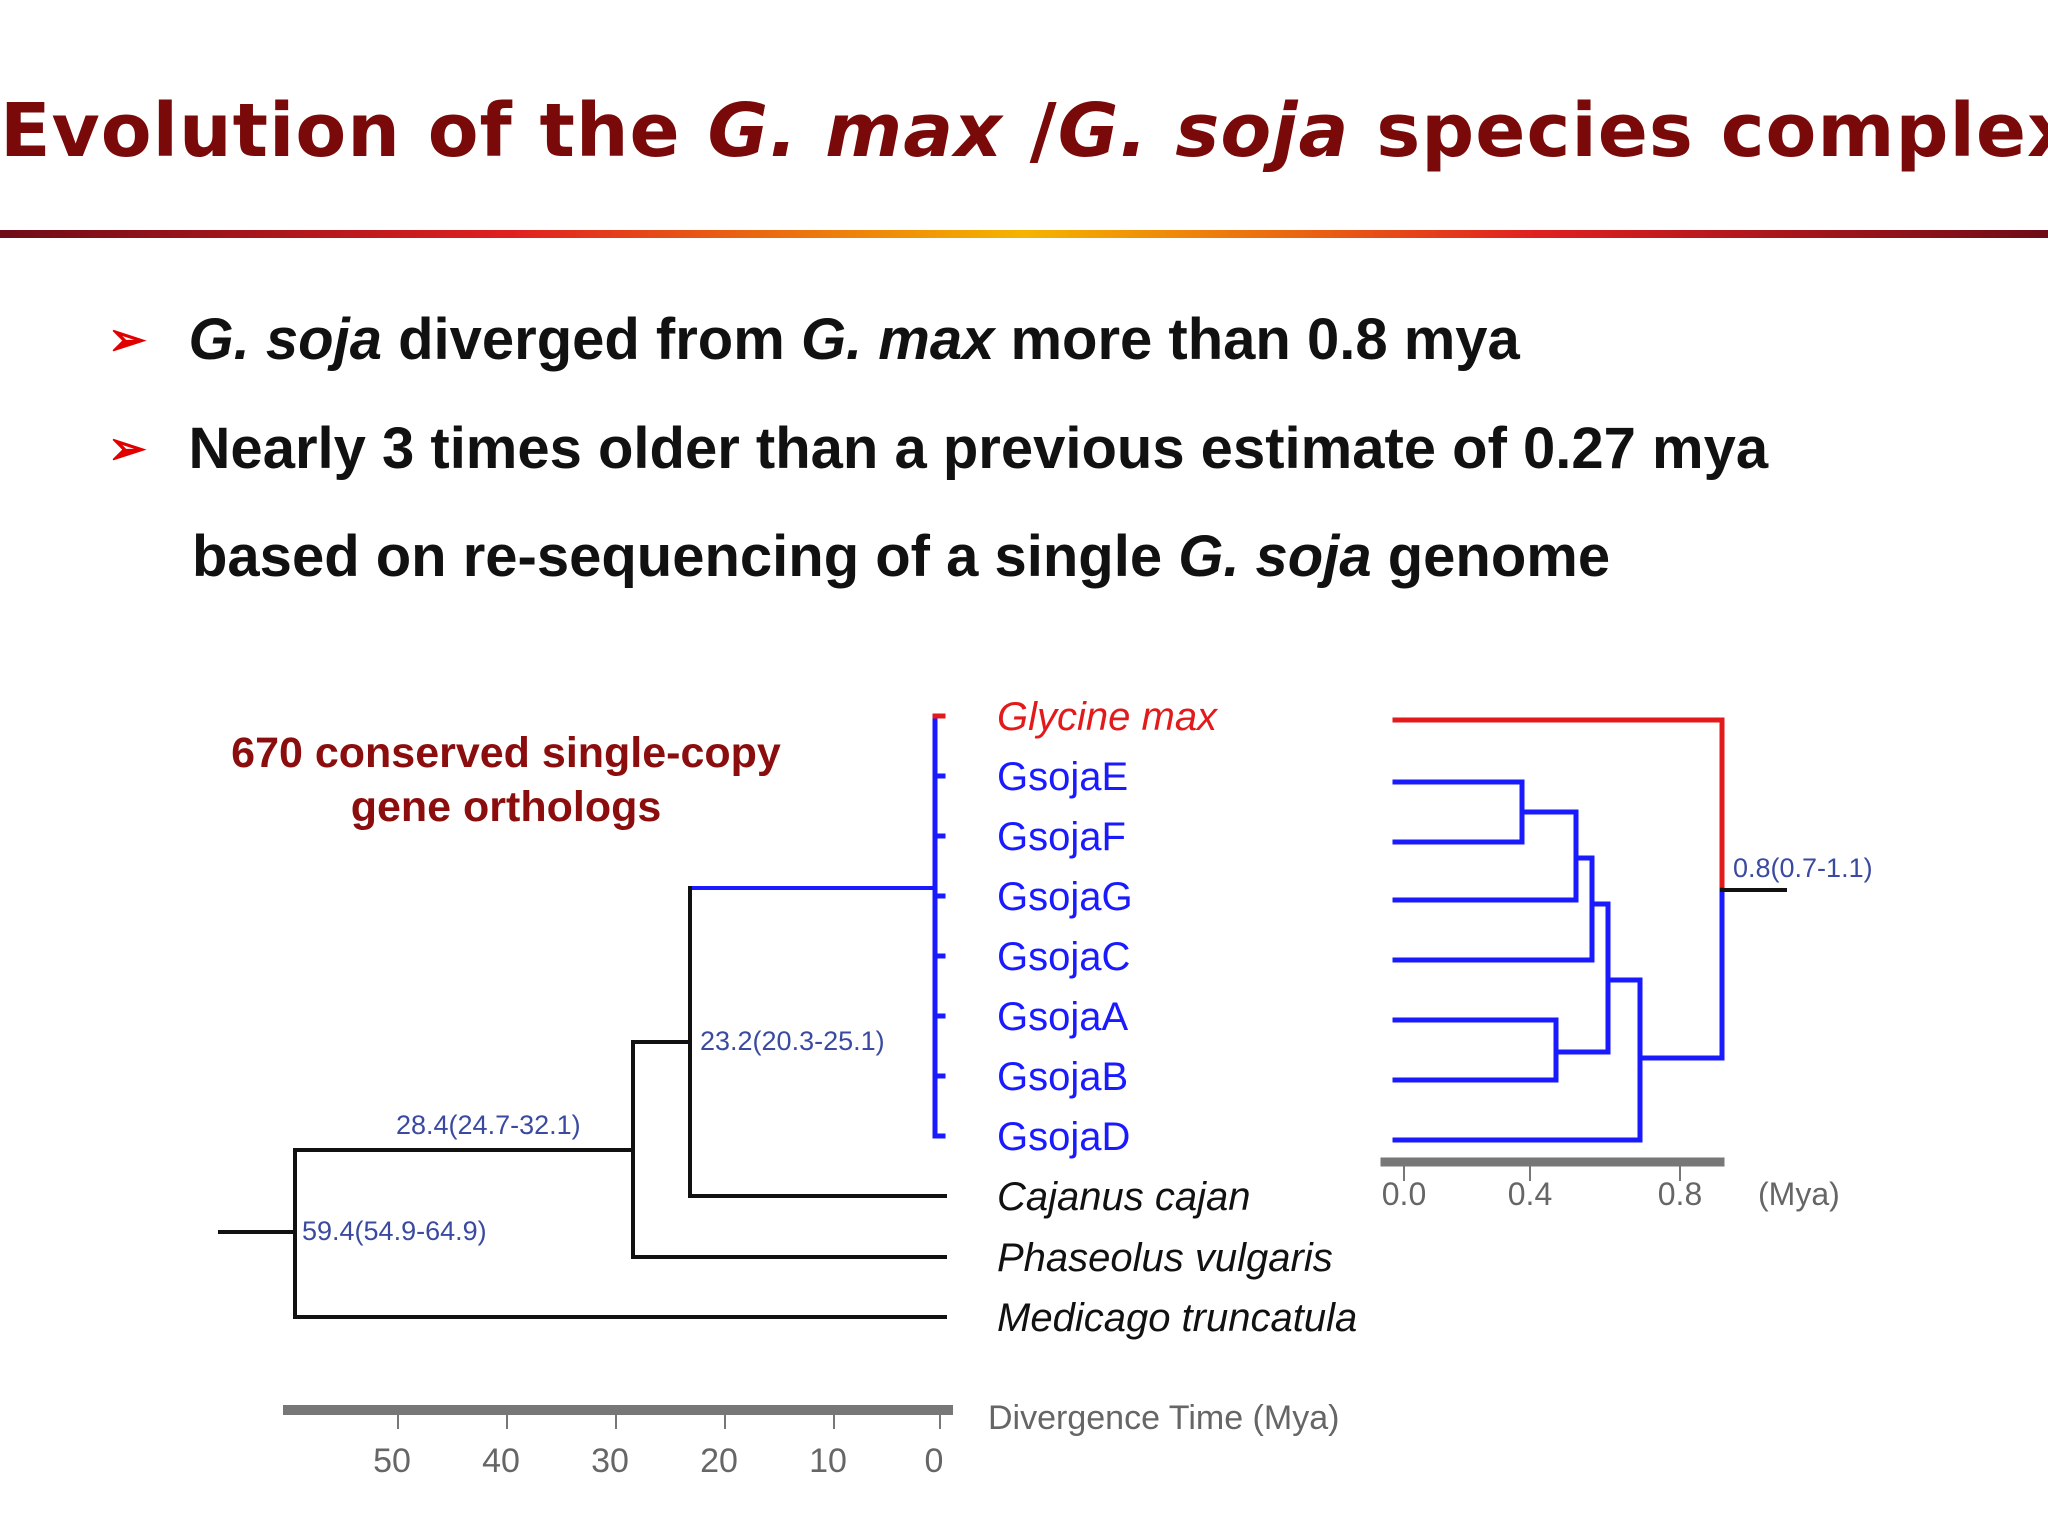 The width and height of the screenshot is (2048, 1536). I want to click on main-axis-tick-label: 50, so click(392, 1461).